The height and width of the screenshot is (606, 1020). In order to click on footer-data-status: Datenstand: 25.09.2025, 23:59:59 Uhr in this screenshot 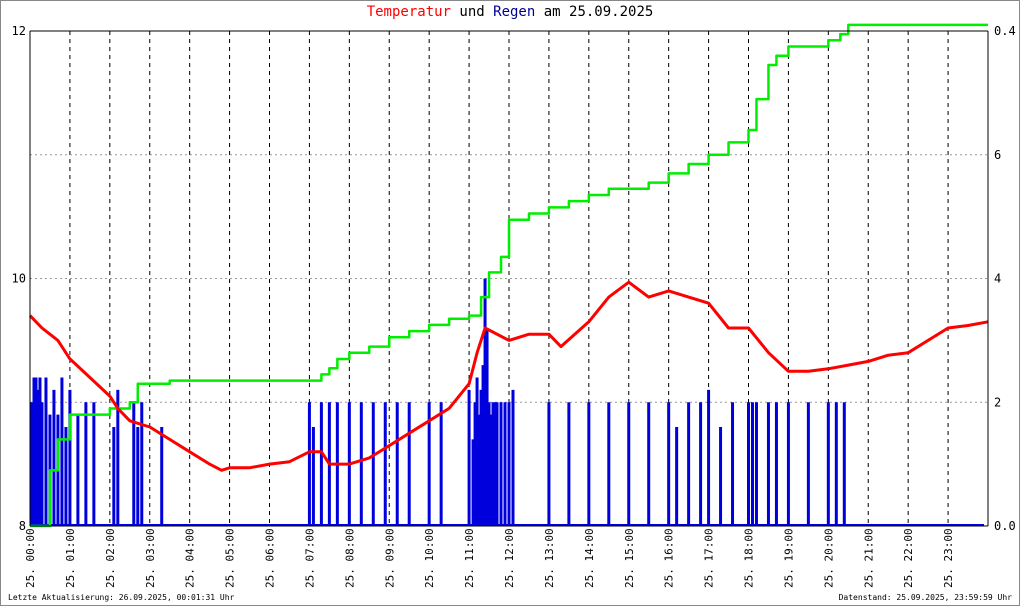, I will do `click(925, 597)`.